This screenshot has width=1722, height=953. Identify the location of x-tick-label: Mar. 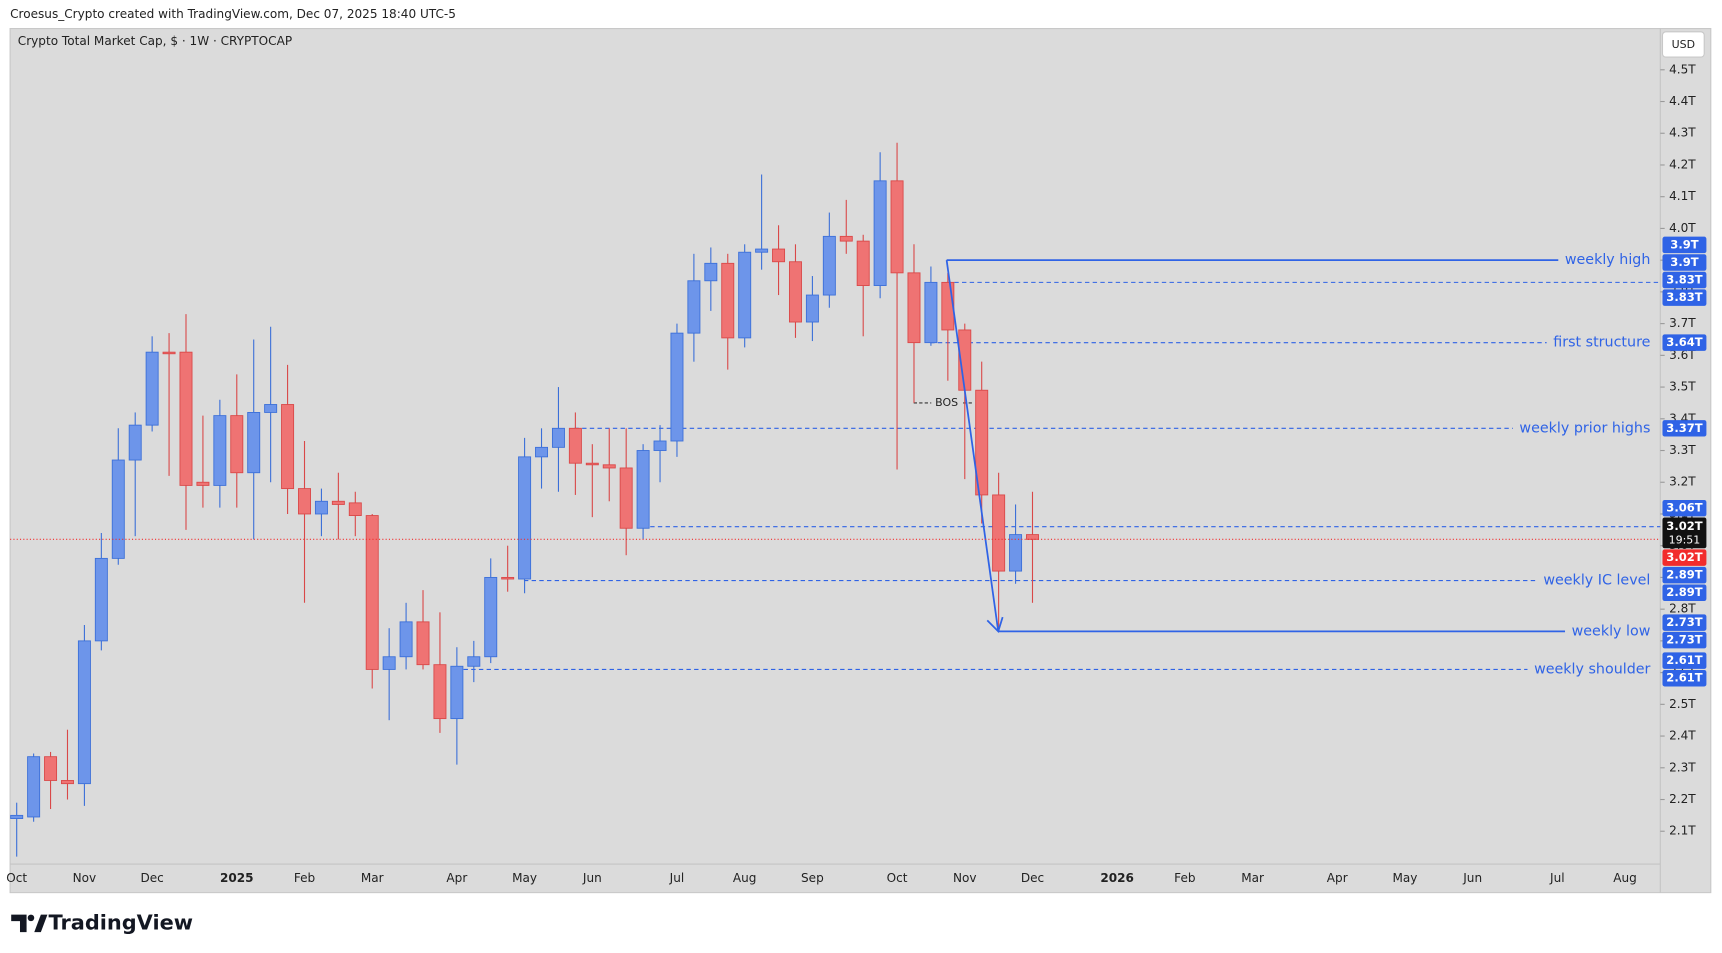
(1252, 878).